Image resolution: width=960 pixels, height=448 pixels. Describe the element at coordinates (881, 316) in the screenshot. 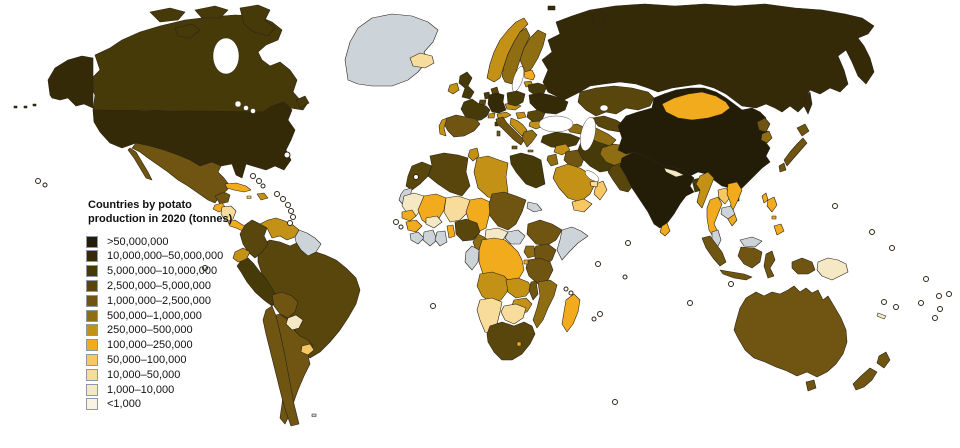

I see `country-new-caledonia` at that location.